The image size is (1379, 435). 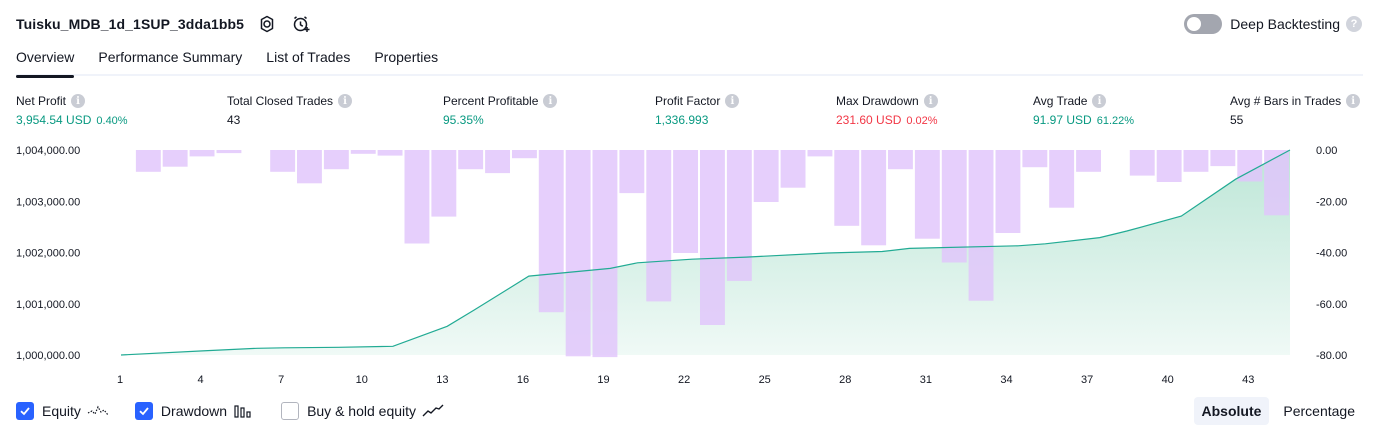 I want to click on metric-avg-bars-in-trades: Avg # Bars in Trades i 55, so click(x=1295, y=110).